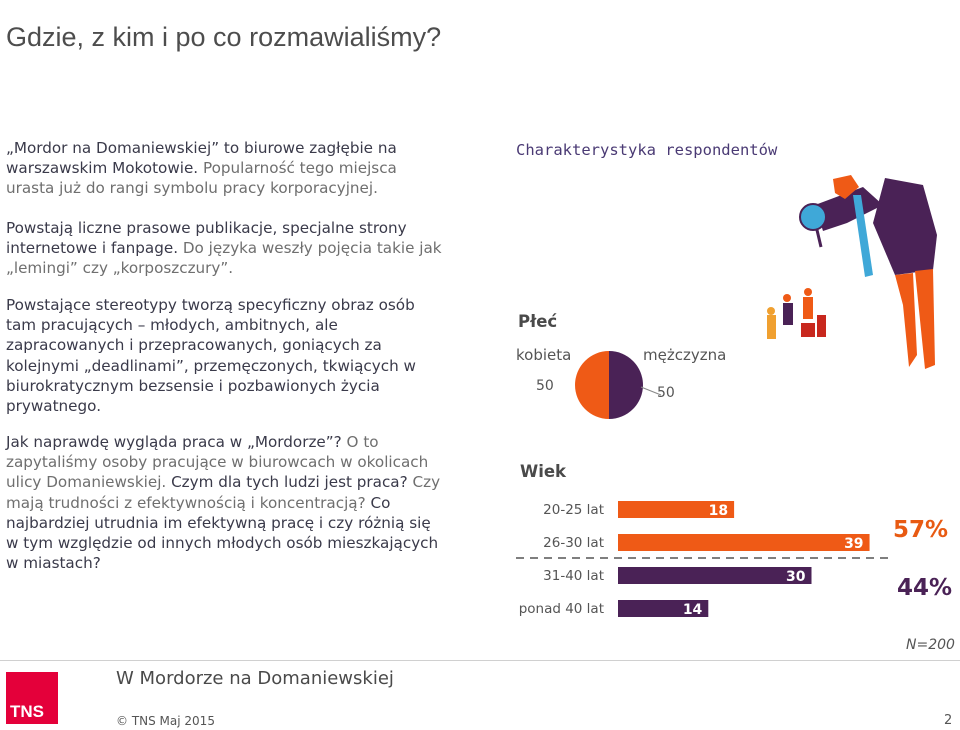 The height and width of the screenshot is (730, 960). What do you see at coordinates (718, 511) in the screenshot?
I see `age-bar-value: 18` at bounding box center [718, 511].